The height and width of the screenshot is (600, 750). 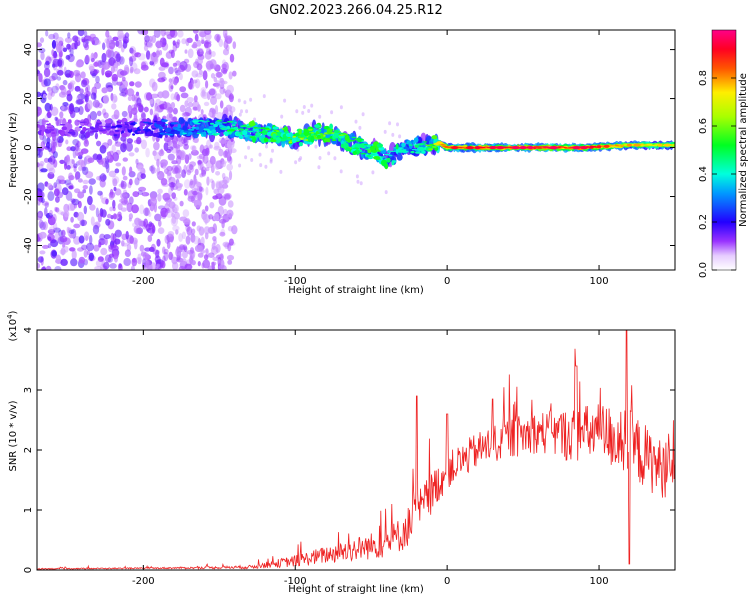 What do you see at coordinates (28, 390) in the screenshot?
I see `y-tick-label: 3` at bounding box center [28, 390].